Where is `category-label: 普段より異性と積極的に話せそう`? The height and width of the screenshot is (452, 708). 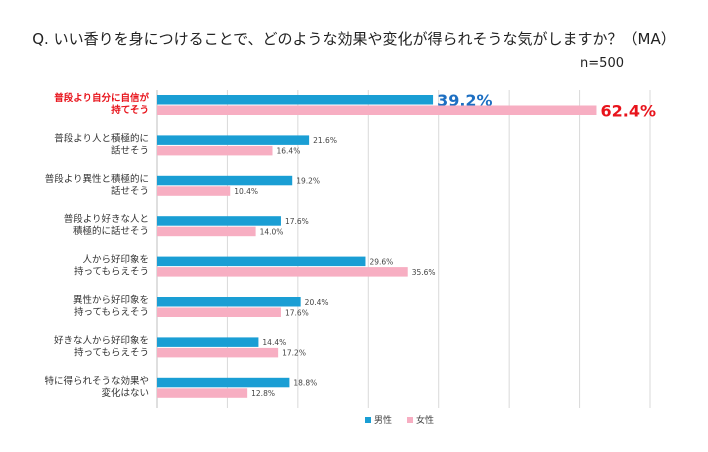 category-label: 普段より異性と積極的に話せそう is located at coordinates (97, 185).